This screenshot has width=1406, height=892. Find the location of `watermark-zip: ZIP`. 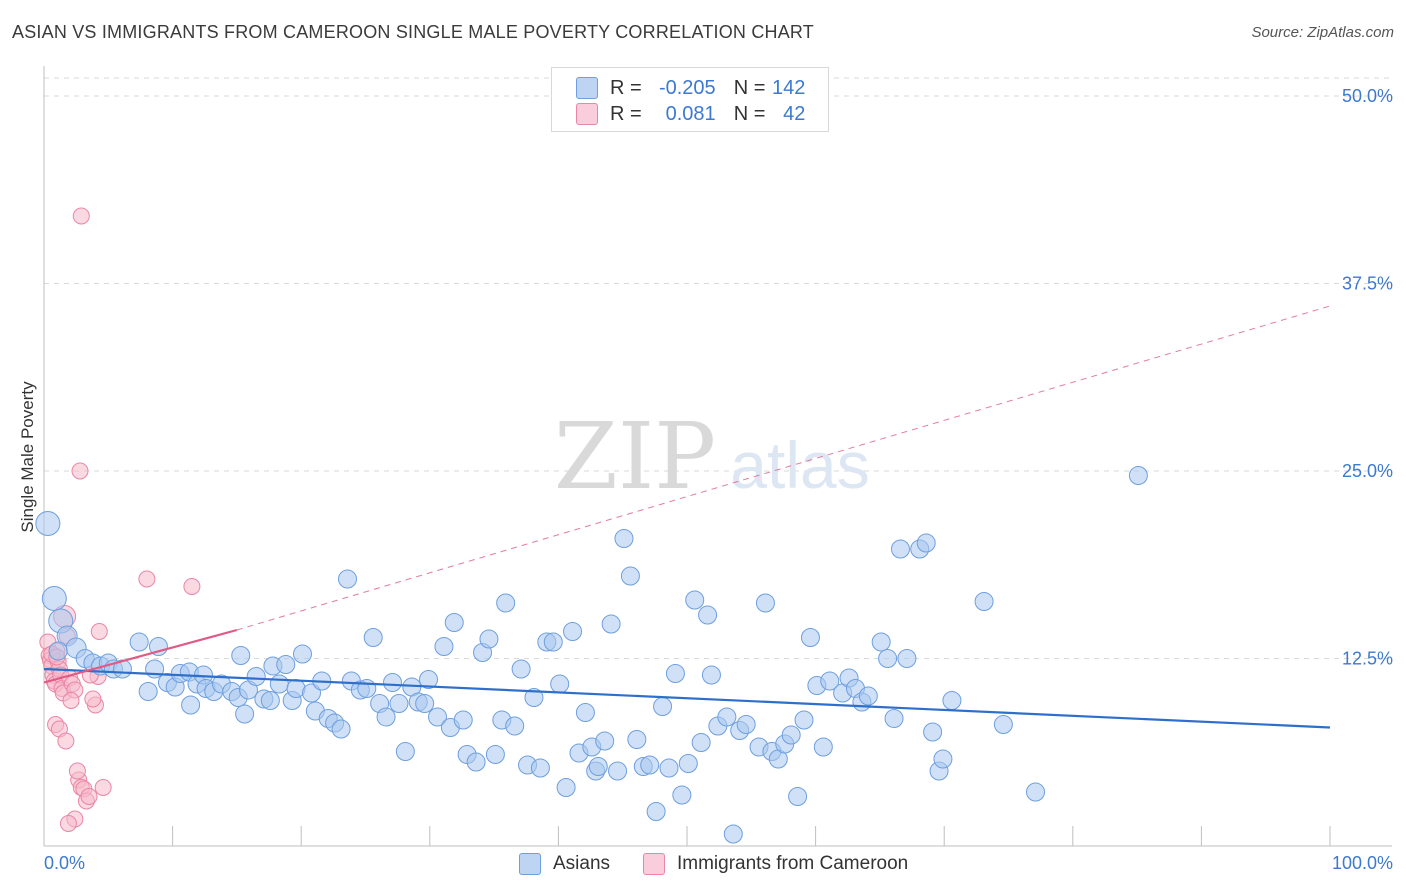

watermark-zip: ZIP is located at coordinates (635, 456).